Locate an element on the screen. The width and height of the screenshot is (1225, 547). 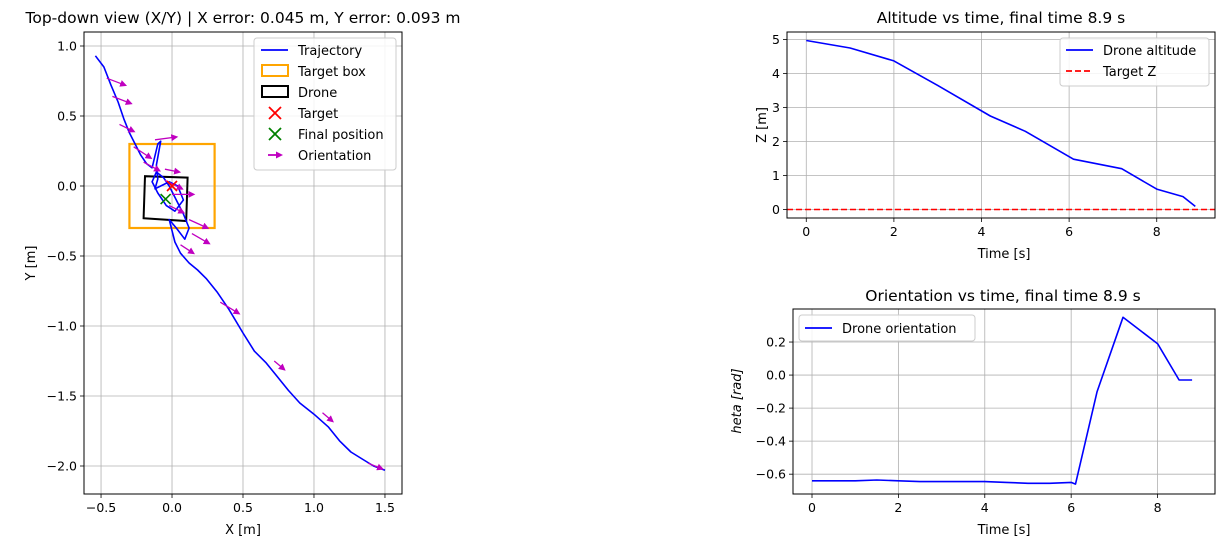
orientation-plot-area is located at coordinates (1002, 400).